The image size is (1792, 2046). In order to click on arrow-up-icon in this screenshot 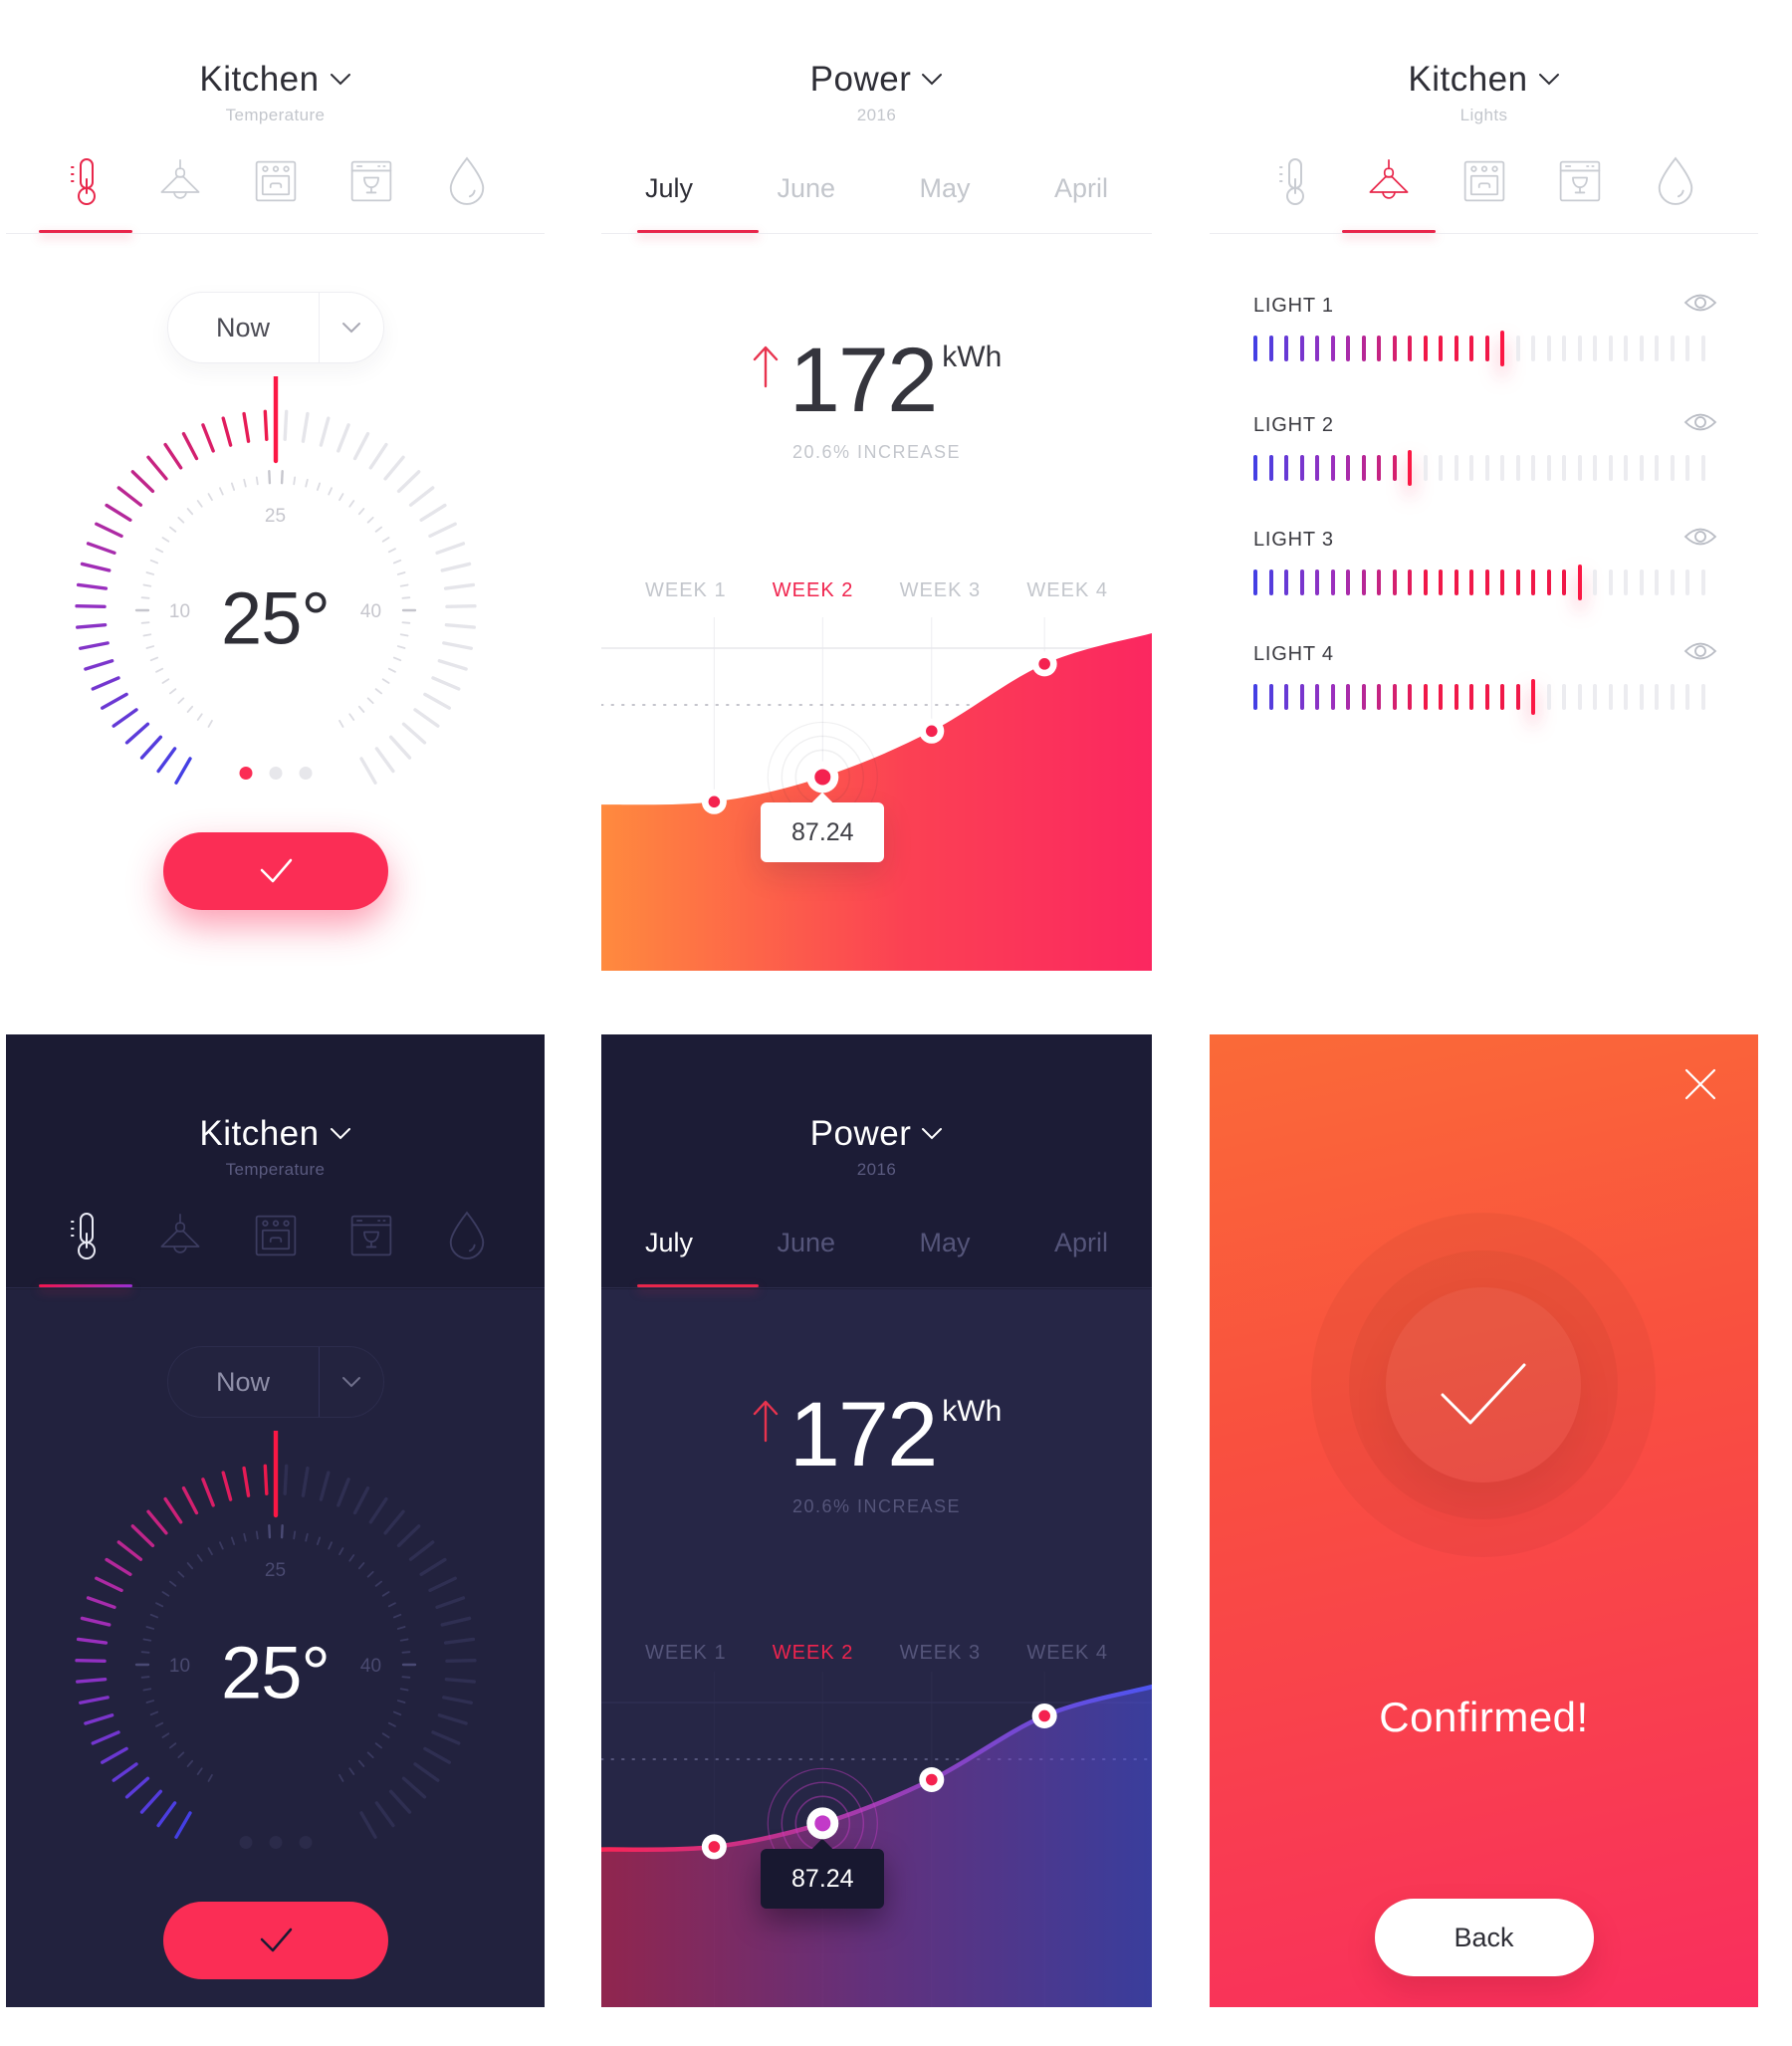, I will do `click(765, 366)`.